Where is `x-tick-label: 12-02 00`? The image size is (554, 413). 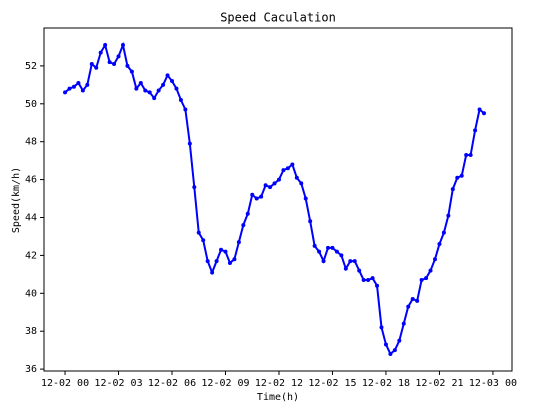
x-tick-label: 12-02 00 is located at coordinates (65, 383).